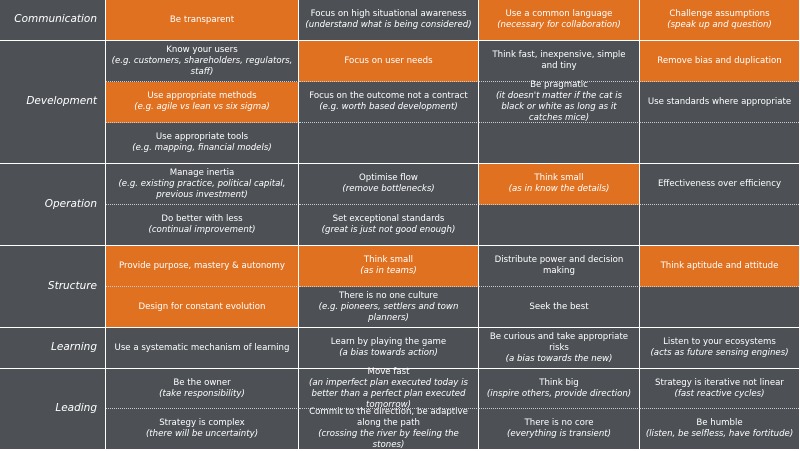 This screenshot has height=451, width=800. I want to click on principle-text: Distribute power and decision making, so click(559, 265).